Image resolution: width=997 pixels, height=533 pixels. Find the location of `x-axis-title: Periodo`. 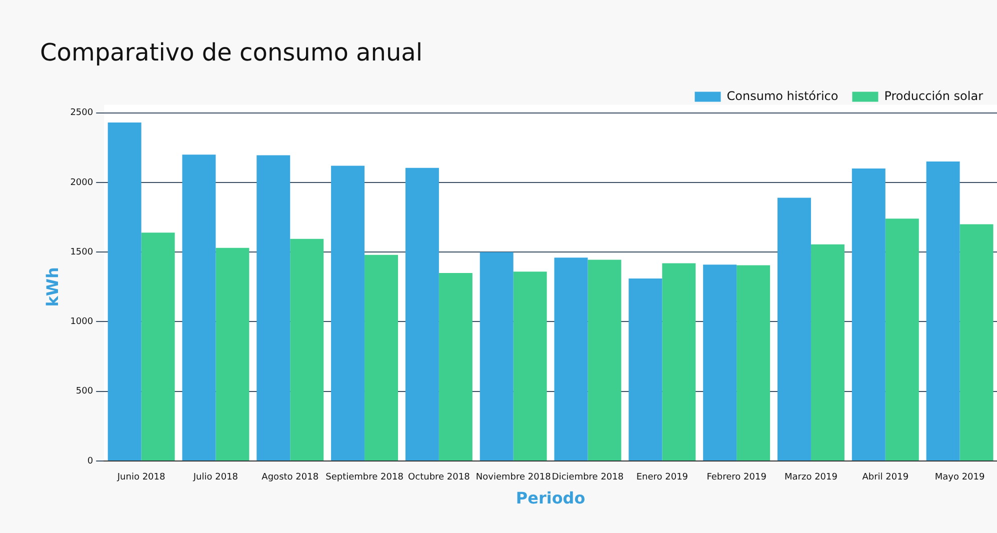

x-axis-title: Periodo is located at coordinates (551, 498).